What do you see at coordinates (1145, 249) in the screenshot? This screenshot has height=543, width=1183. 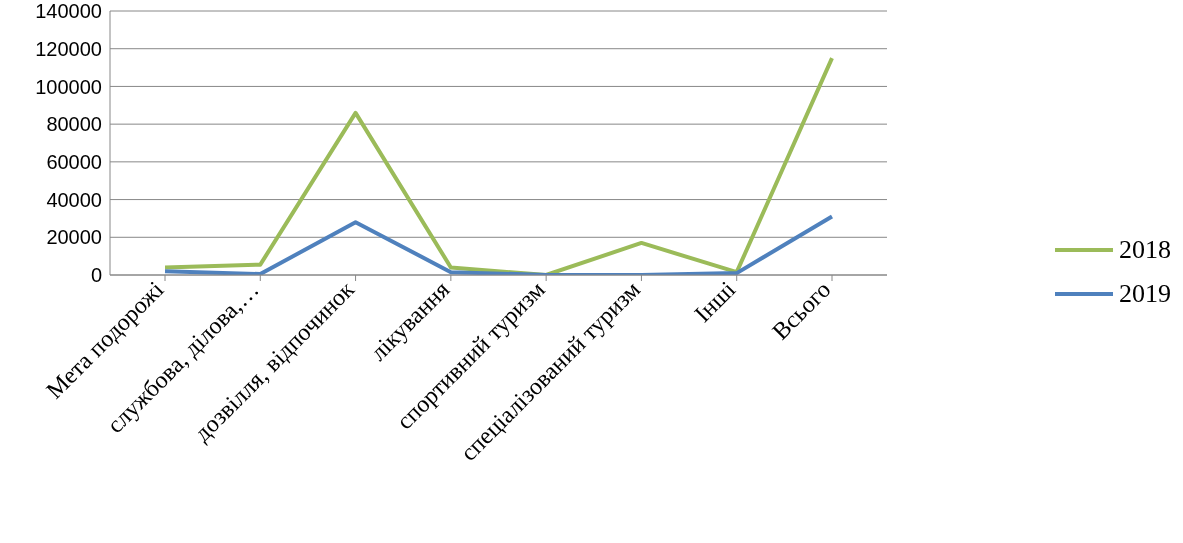 I see `legend-label: 2018` at bounding box center [1145, 249].